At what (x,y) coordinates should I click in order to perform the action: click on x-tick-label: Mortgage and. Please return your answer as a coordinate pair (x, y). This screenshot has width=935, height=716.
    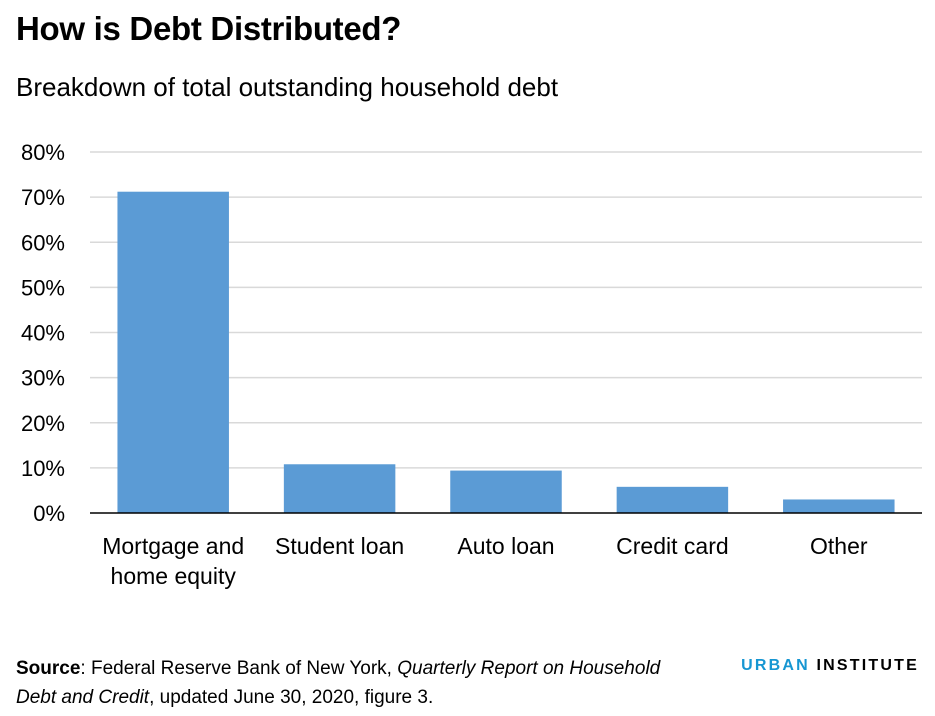
    Looking at the image, I should click on (173, 546).